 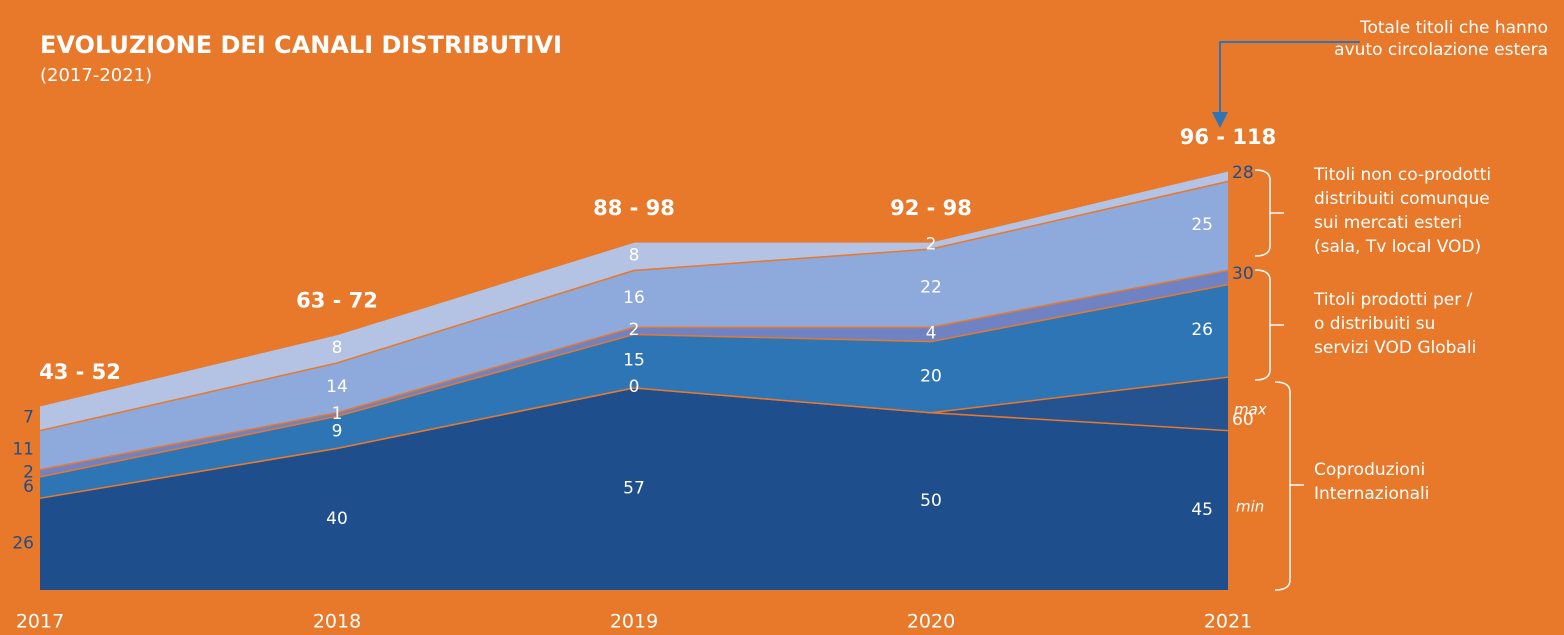 What do you see at coordinates (931, 501) in the screenshot?
I see `data-label: 50` at bounding box center [931, 501].